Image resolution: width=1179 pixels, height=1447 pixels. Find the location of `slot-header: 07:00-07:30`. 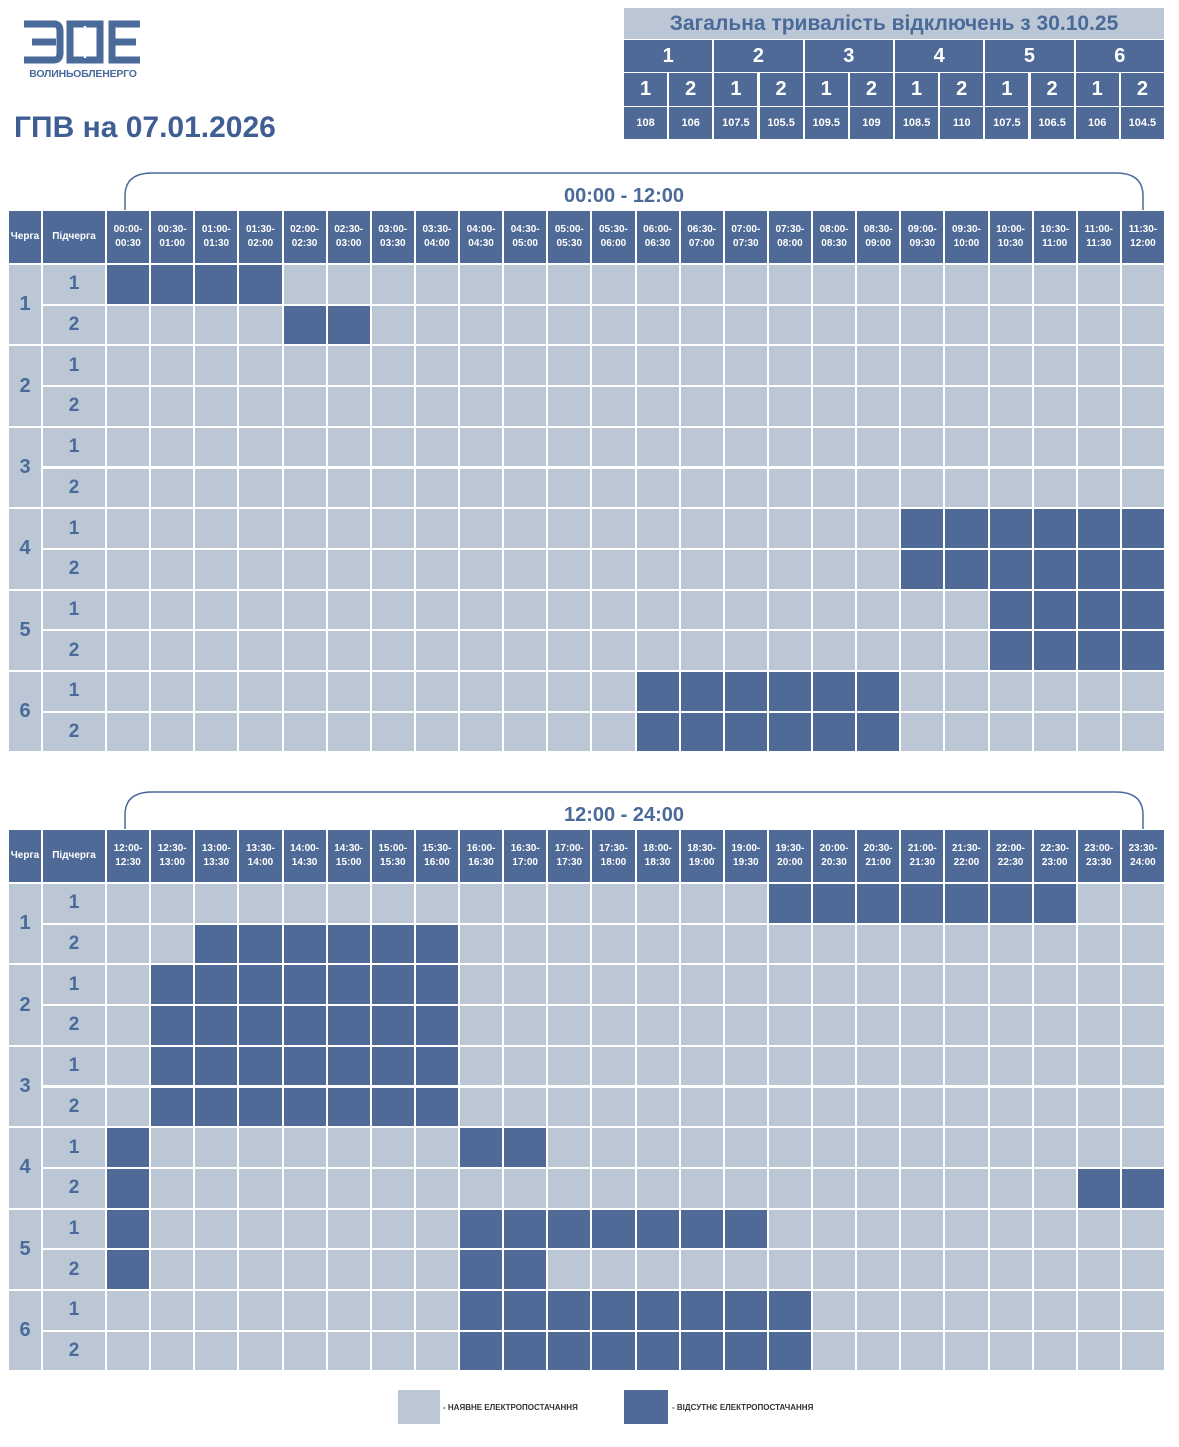

slot-header: 07:00-07:30 is located at coordinates (745, 237).